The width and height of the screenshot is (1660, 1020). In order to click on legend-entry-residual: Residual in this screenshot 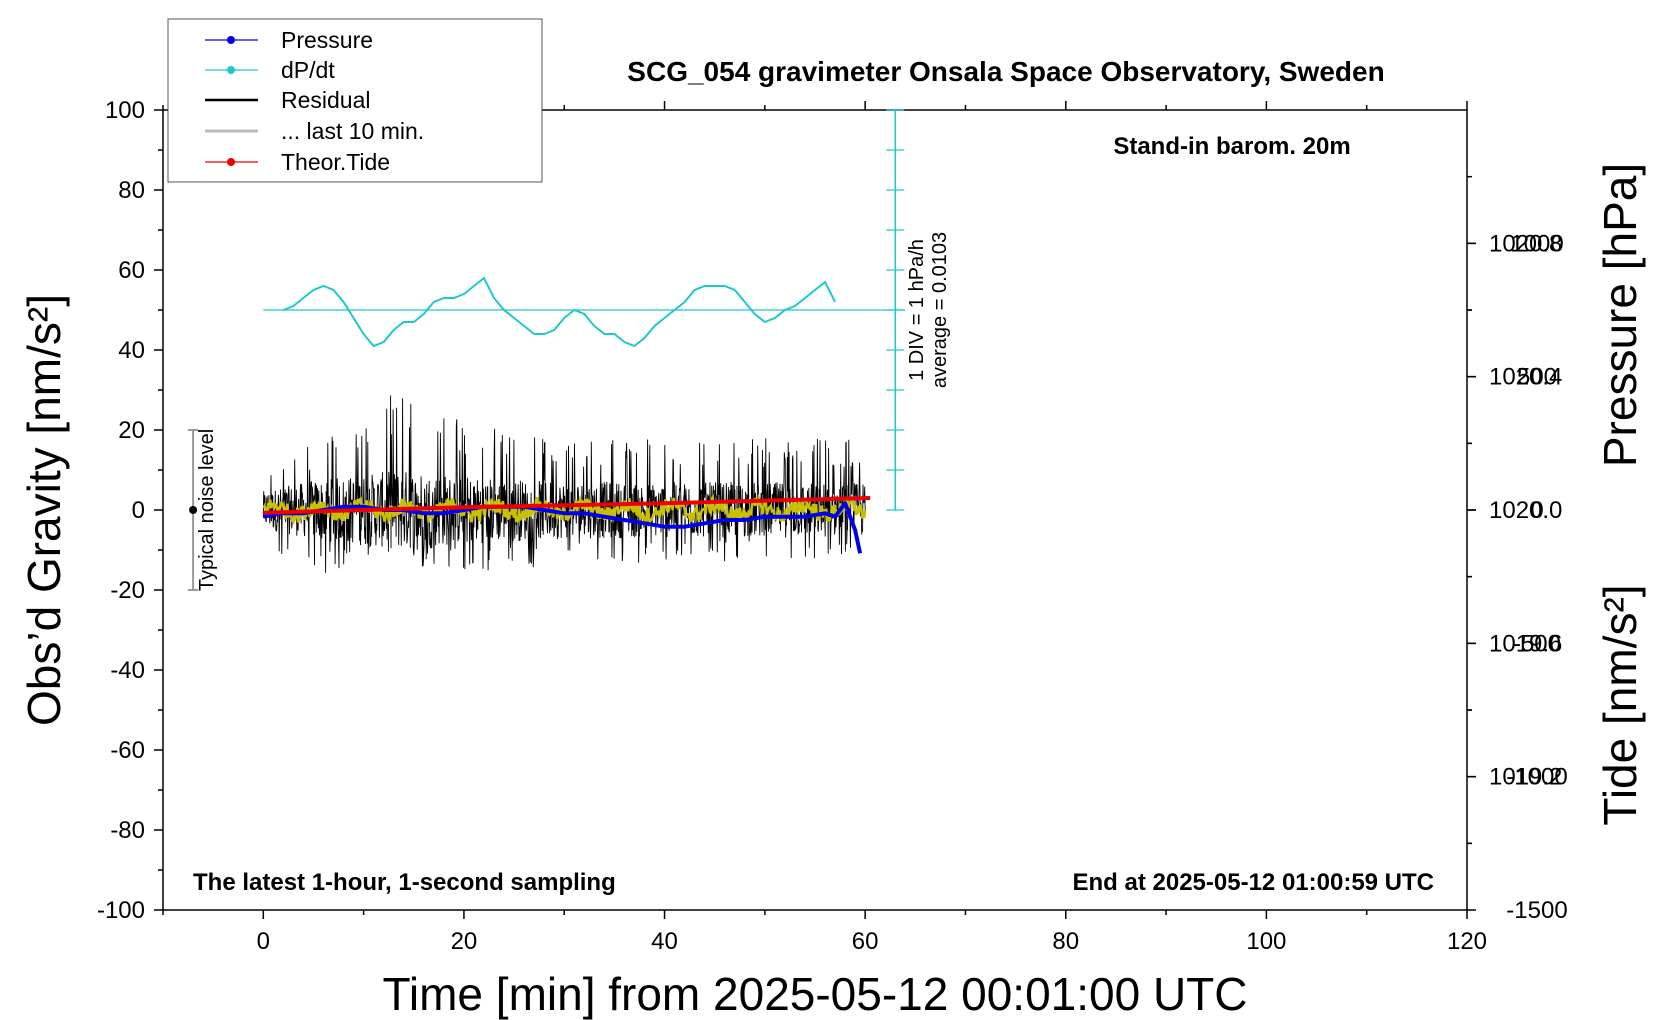, I will do `click(288, 100)`.